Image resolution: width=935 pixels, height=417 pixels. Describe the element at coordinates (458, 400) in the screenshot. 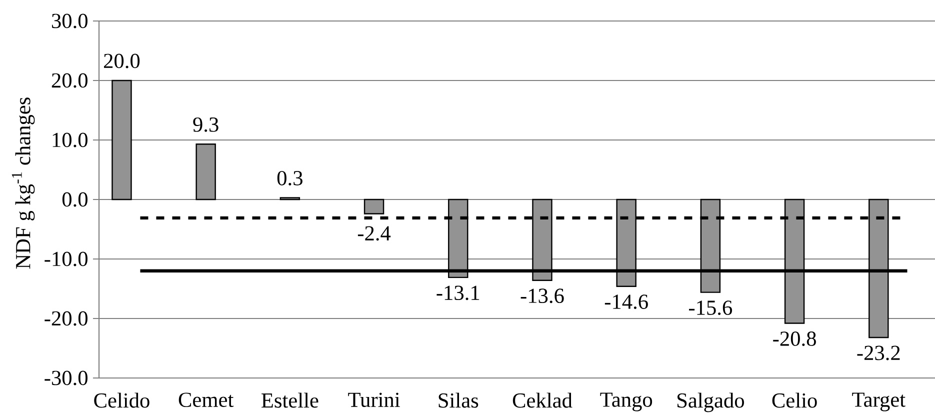

I see `x-tick-label: Silas` at that location.